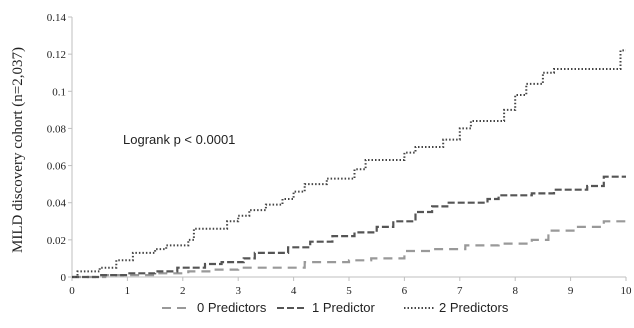 The height and width of the screenshot is (328, 634). Describe the element at coordinates (57, 204) in the screenshot. I see `y-tick-label: 0.04` at that location.